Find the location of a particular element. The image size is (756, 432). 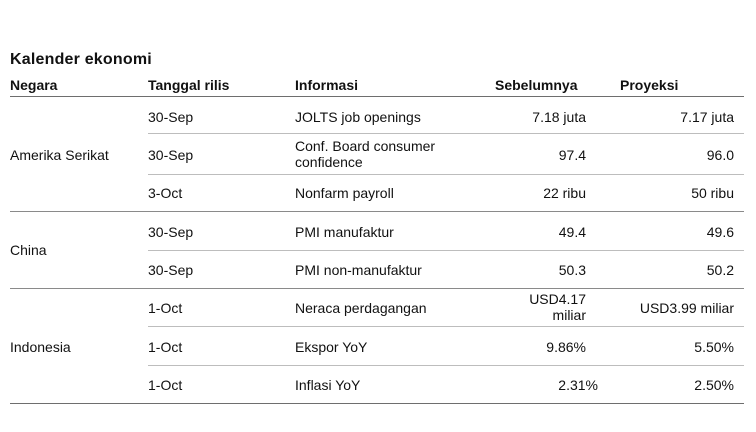

previous-cell: 97.4 is located at coordinates (572, 155).